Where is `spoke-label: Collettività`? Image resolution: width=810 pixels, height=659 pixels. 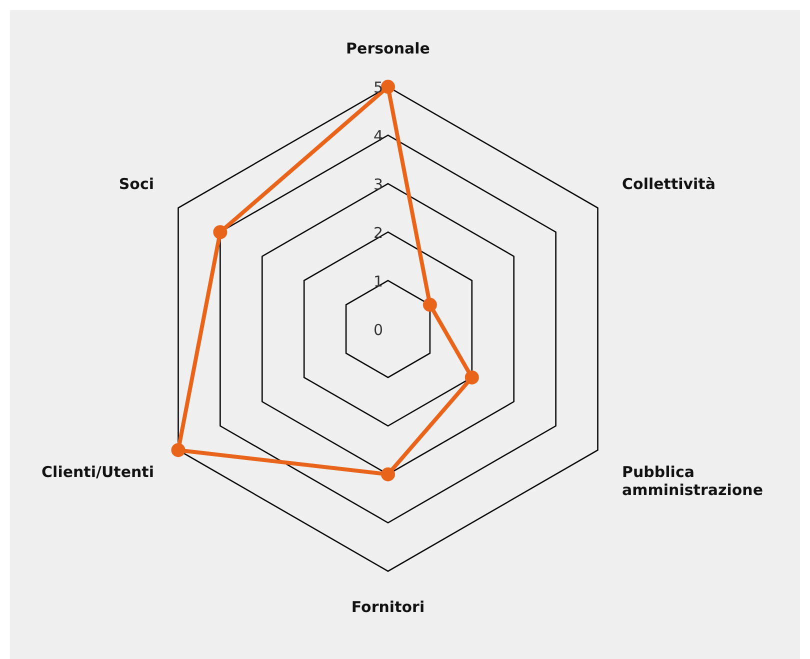 spoke-label: Collettività is located at coordinates (669, 183).